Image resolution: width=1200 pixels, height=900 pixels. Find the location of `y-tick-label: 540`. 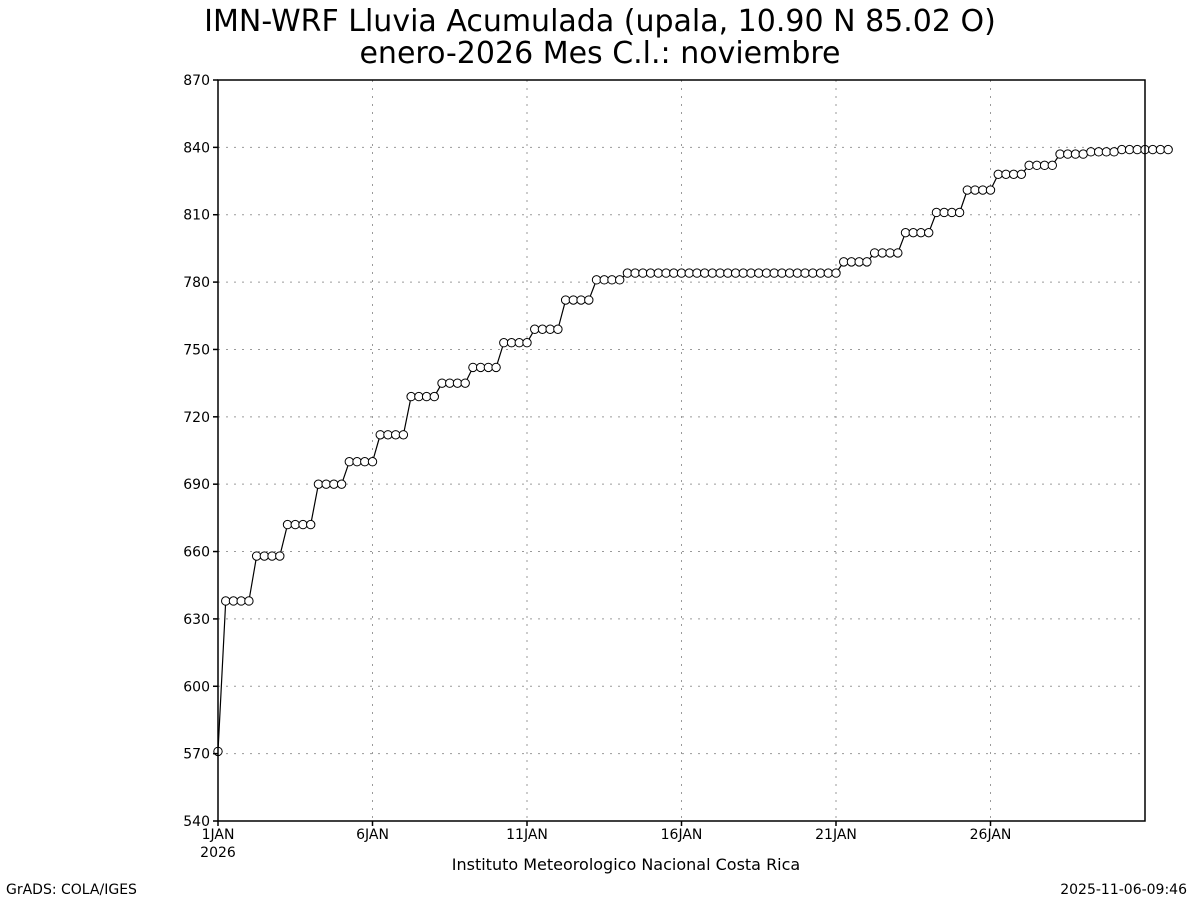

y-tick-label: 540 is located at coordinates (196, 822).